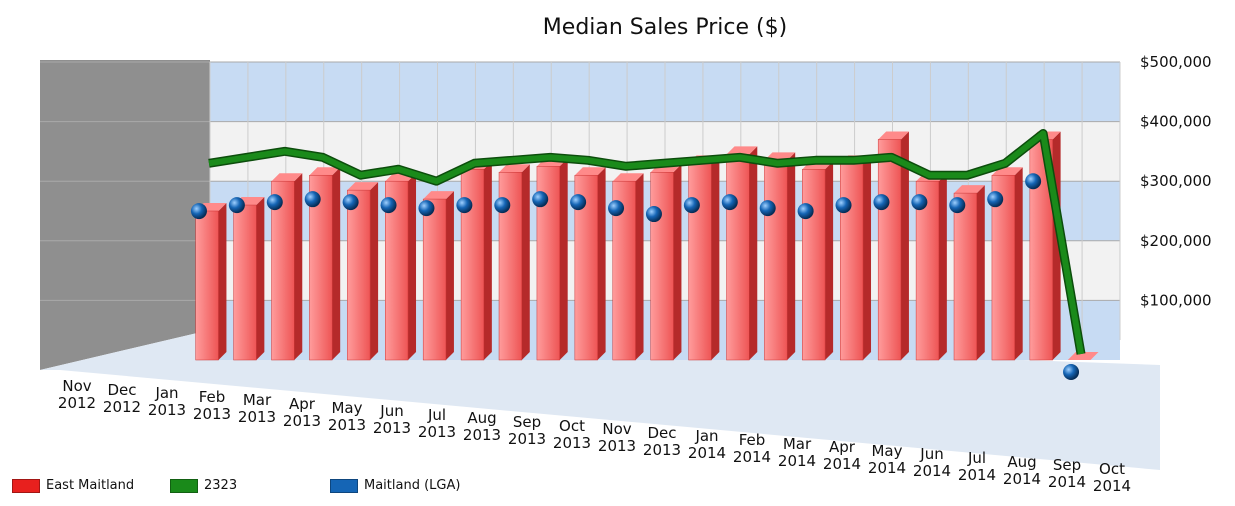 The width and height of the screenshot is (1235, 506). I want to click on x-tick-label: Jul 2013, so click(437, 423).